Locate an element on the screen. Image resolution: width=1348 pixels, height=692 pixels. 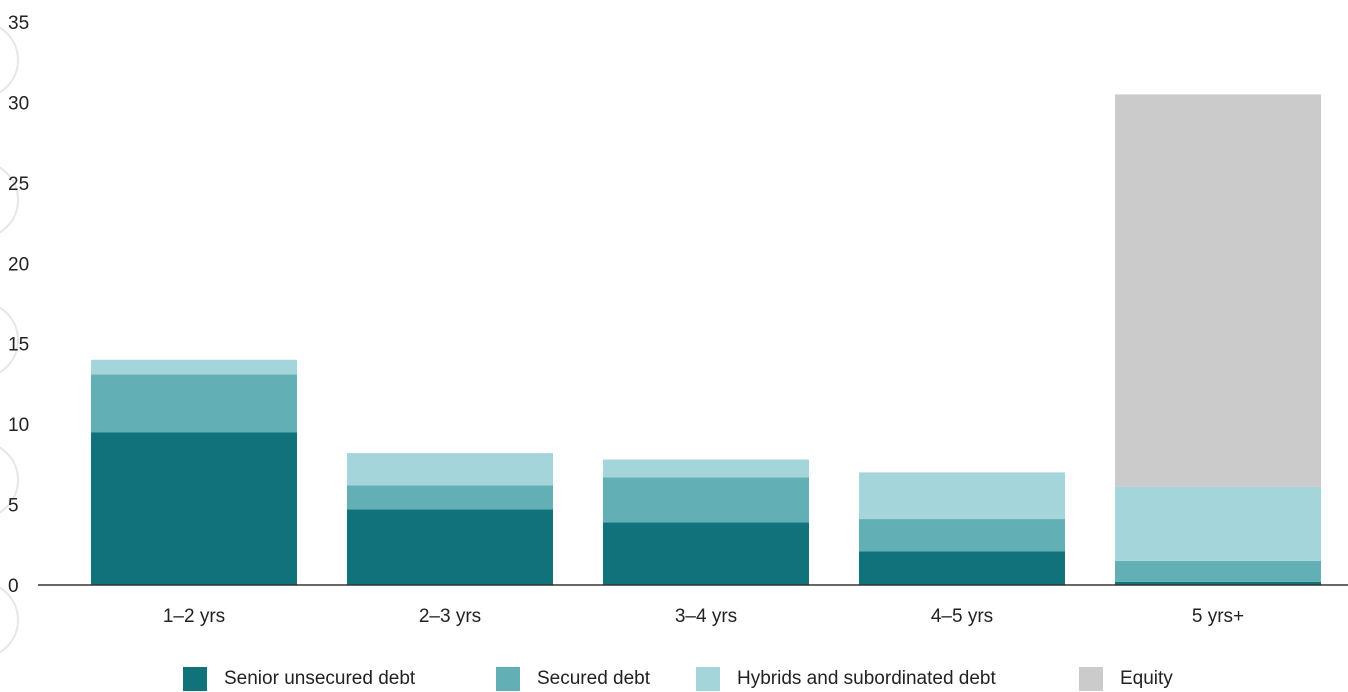
x-category-label: 4–5 yrs is located at coordinates (962, 616).